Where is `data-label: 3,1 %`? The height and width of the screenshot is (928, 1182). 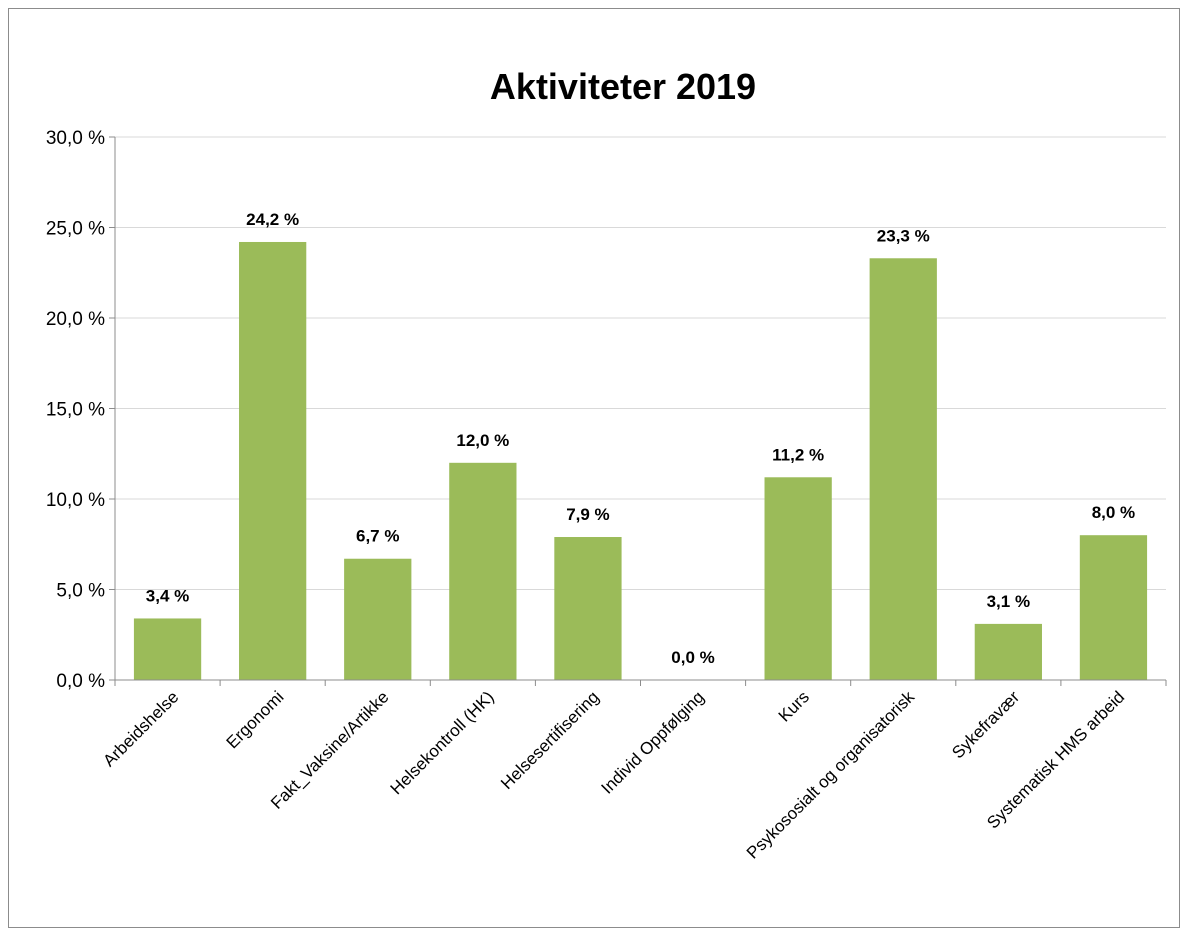 data-label: 3,1 % is located at coordinates (1008, 601).